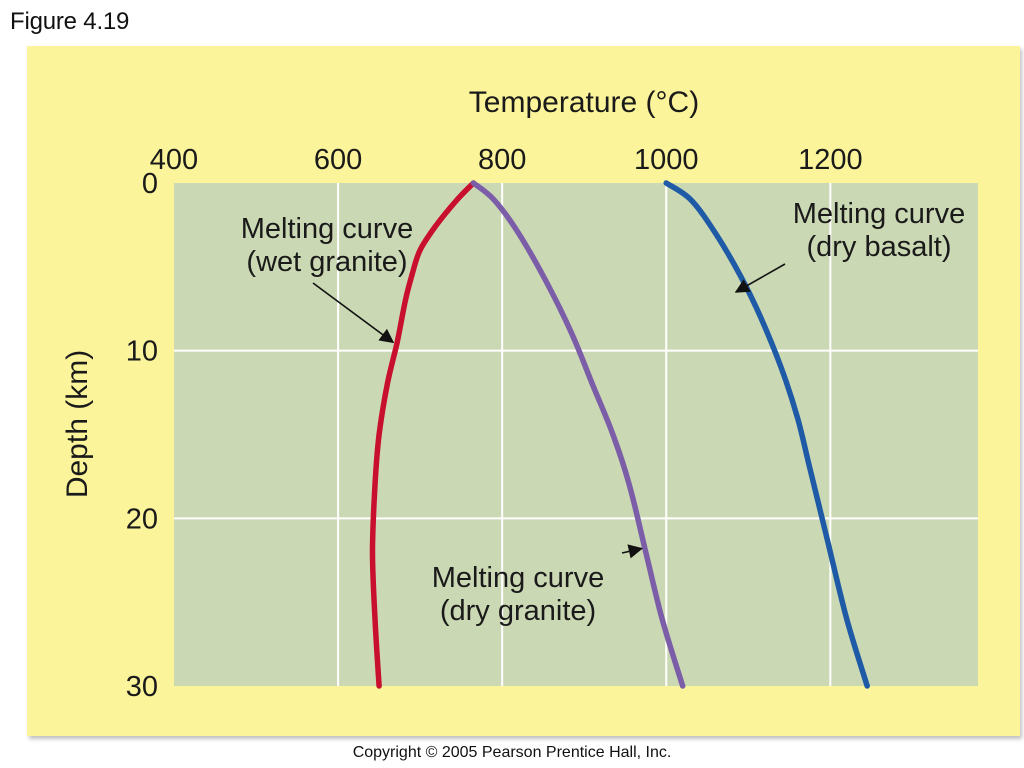 This screenshot has width=1024, height=768. I want to click on x-tick-label: 1200, so click(830, 160).